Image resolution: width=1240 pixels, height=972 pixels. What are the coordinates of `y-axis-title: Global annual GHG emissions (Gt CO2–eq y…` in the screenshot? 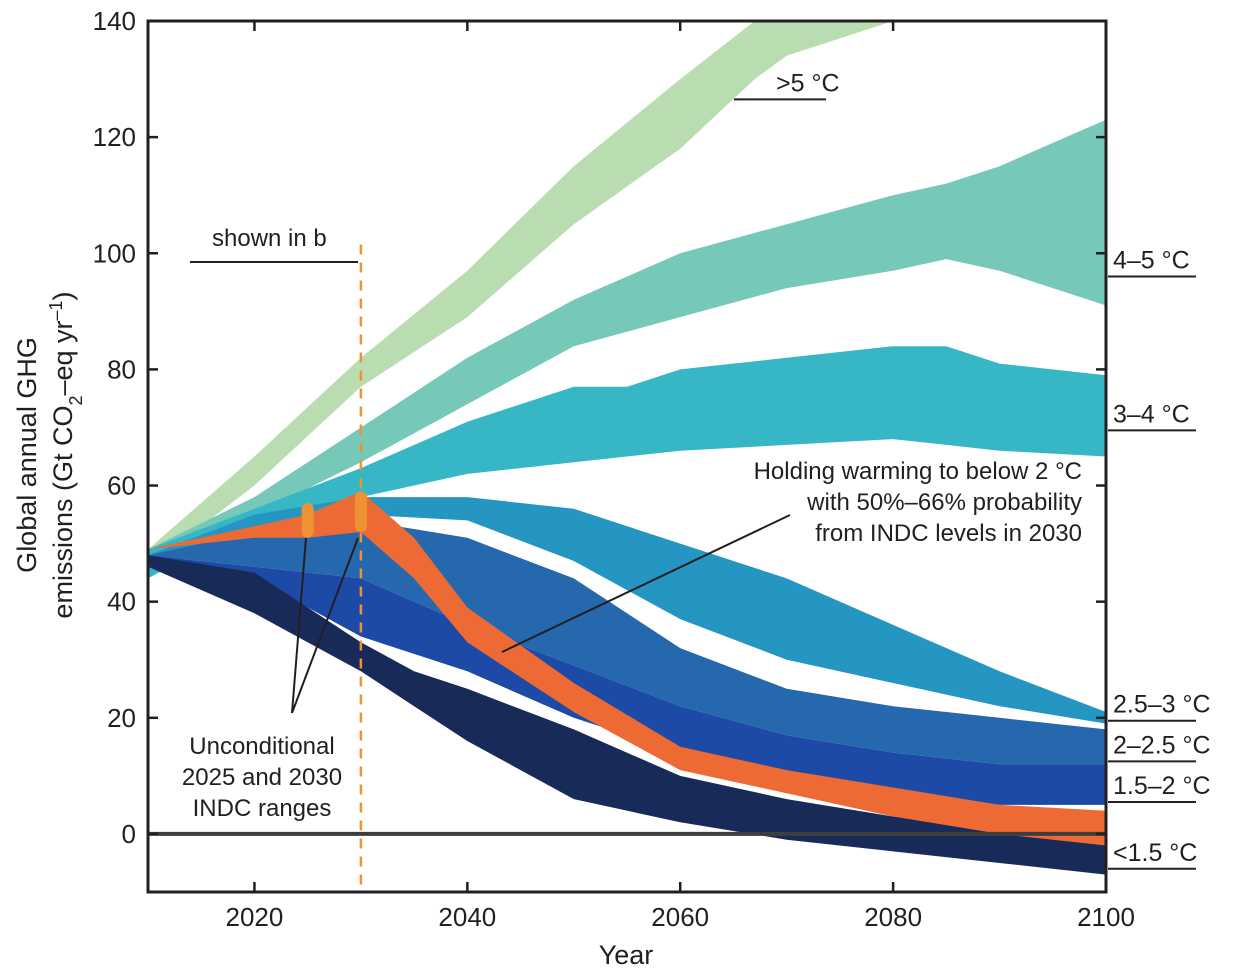 It's located at (49, 454).